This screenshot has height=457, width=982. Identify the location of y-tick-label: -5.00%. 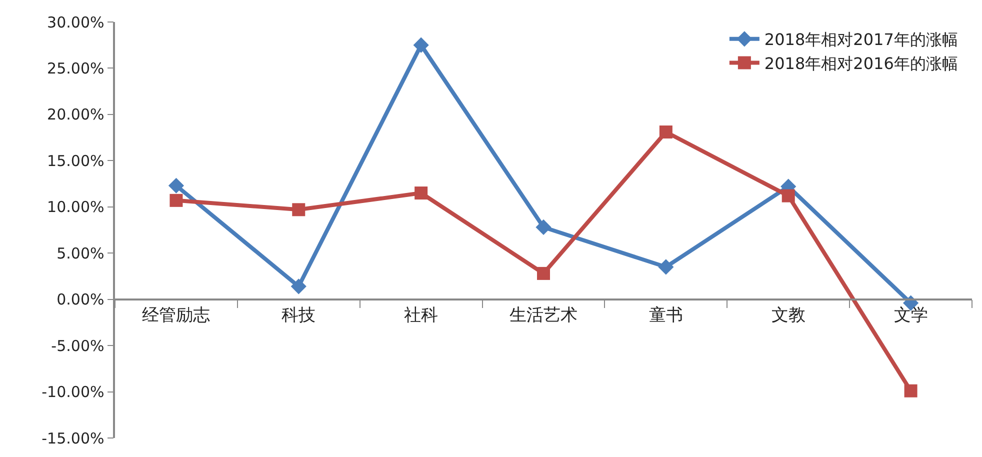
(77, 345).